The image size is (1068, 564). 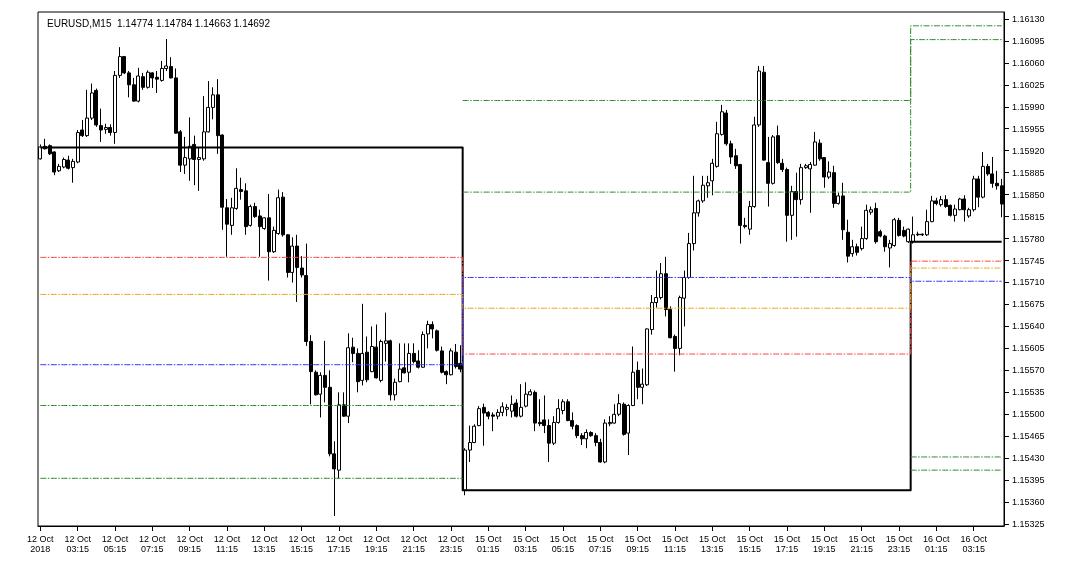 I want to click on y-tick-label: 1.15395, so click(x=1028, y=480).